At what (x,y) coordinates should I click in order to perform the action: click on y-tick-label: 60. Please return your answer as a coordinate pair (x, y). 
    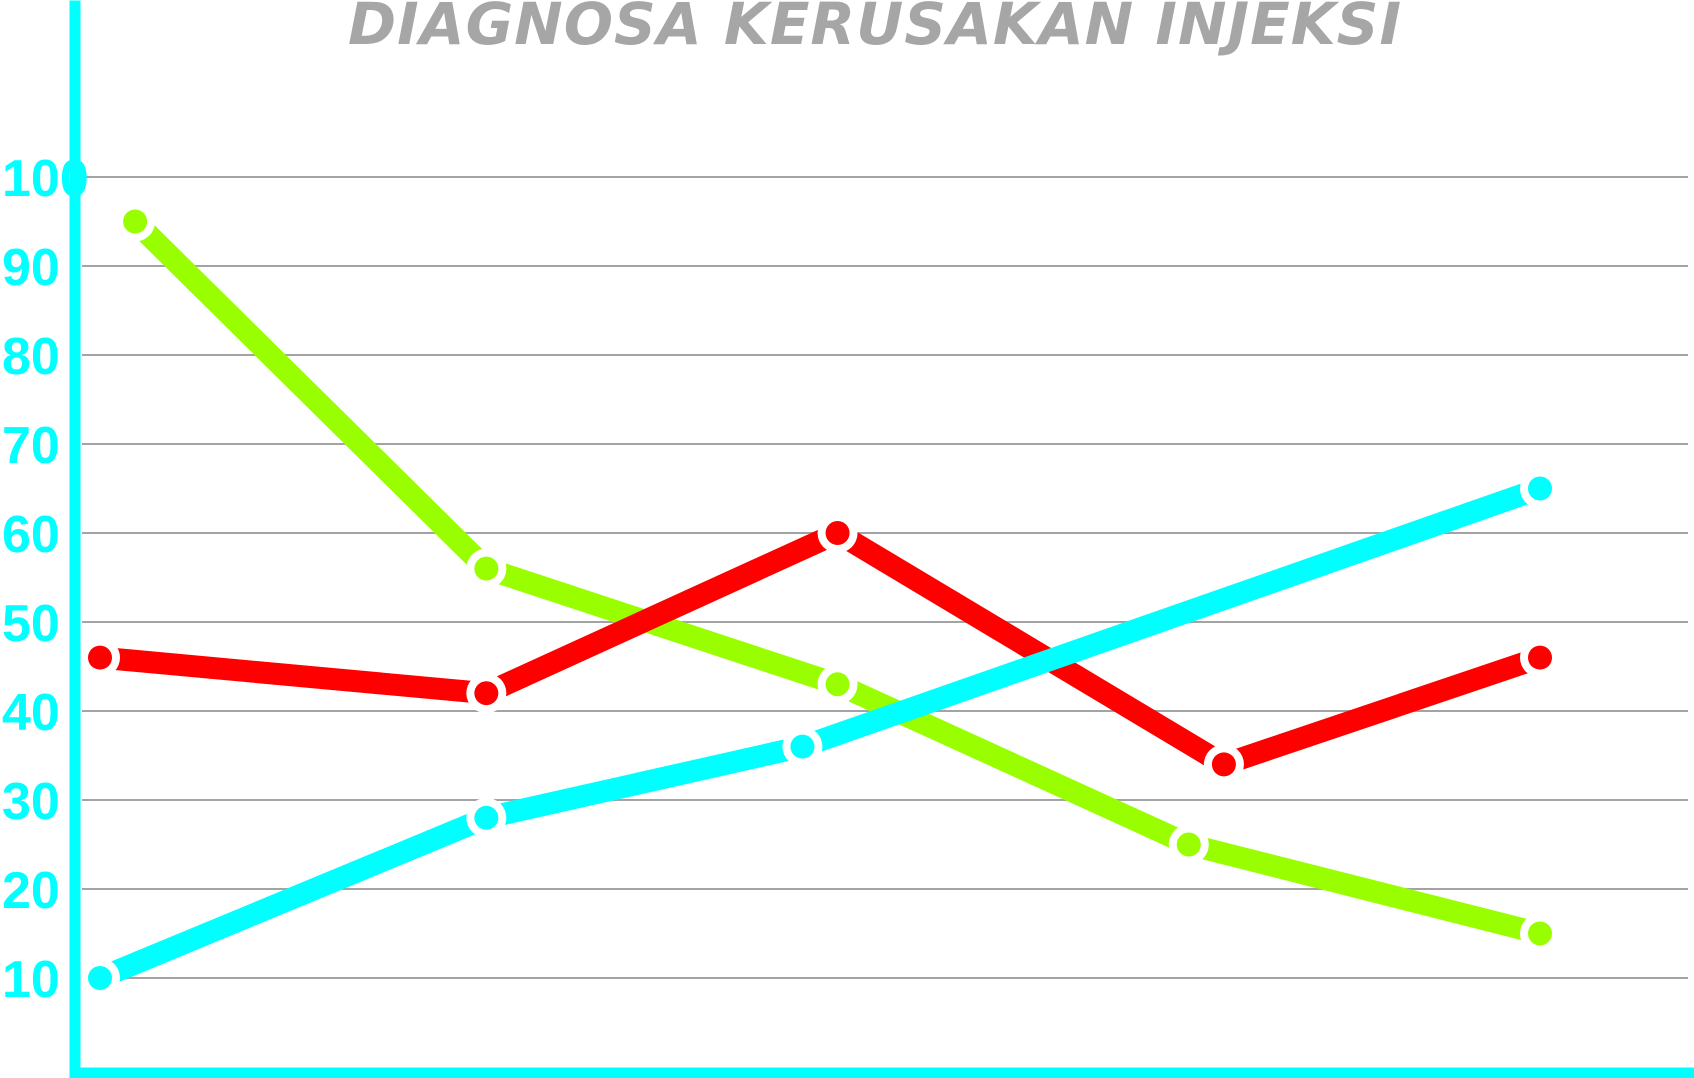
    Looking at the image, I should click on (31, 535).